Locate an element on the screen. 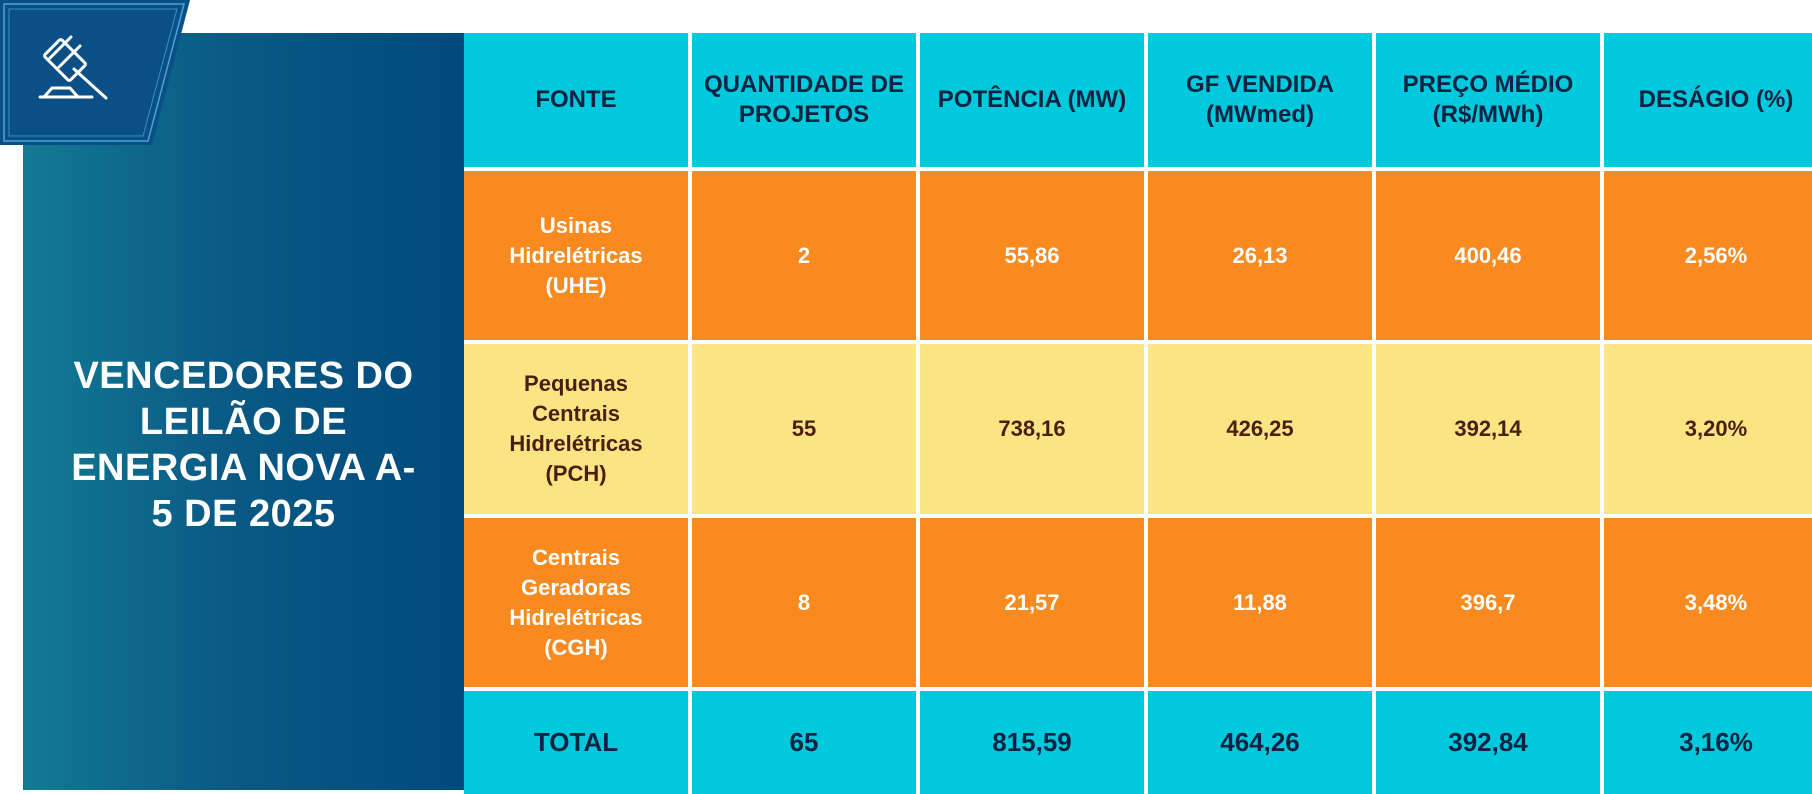  row-pch-gf-vendida: 426,25 is located at coordinates (1260, 429).